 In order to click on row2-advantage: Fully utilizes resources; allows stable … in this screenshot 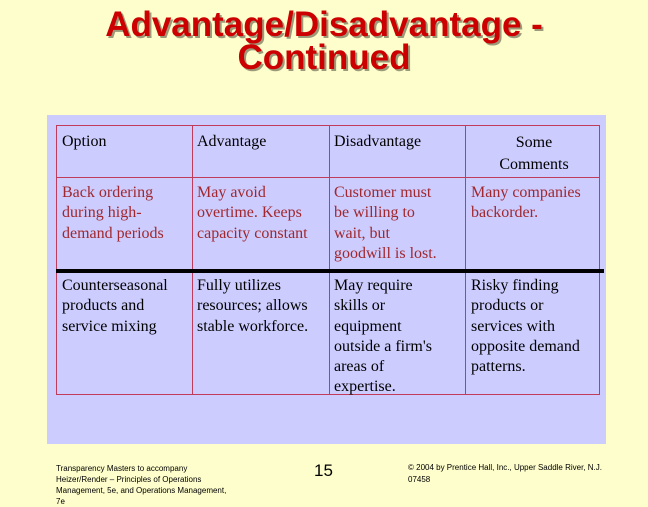, I will do `click(252, 306)`.